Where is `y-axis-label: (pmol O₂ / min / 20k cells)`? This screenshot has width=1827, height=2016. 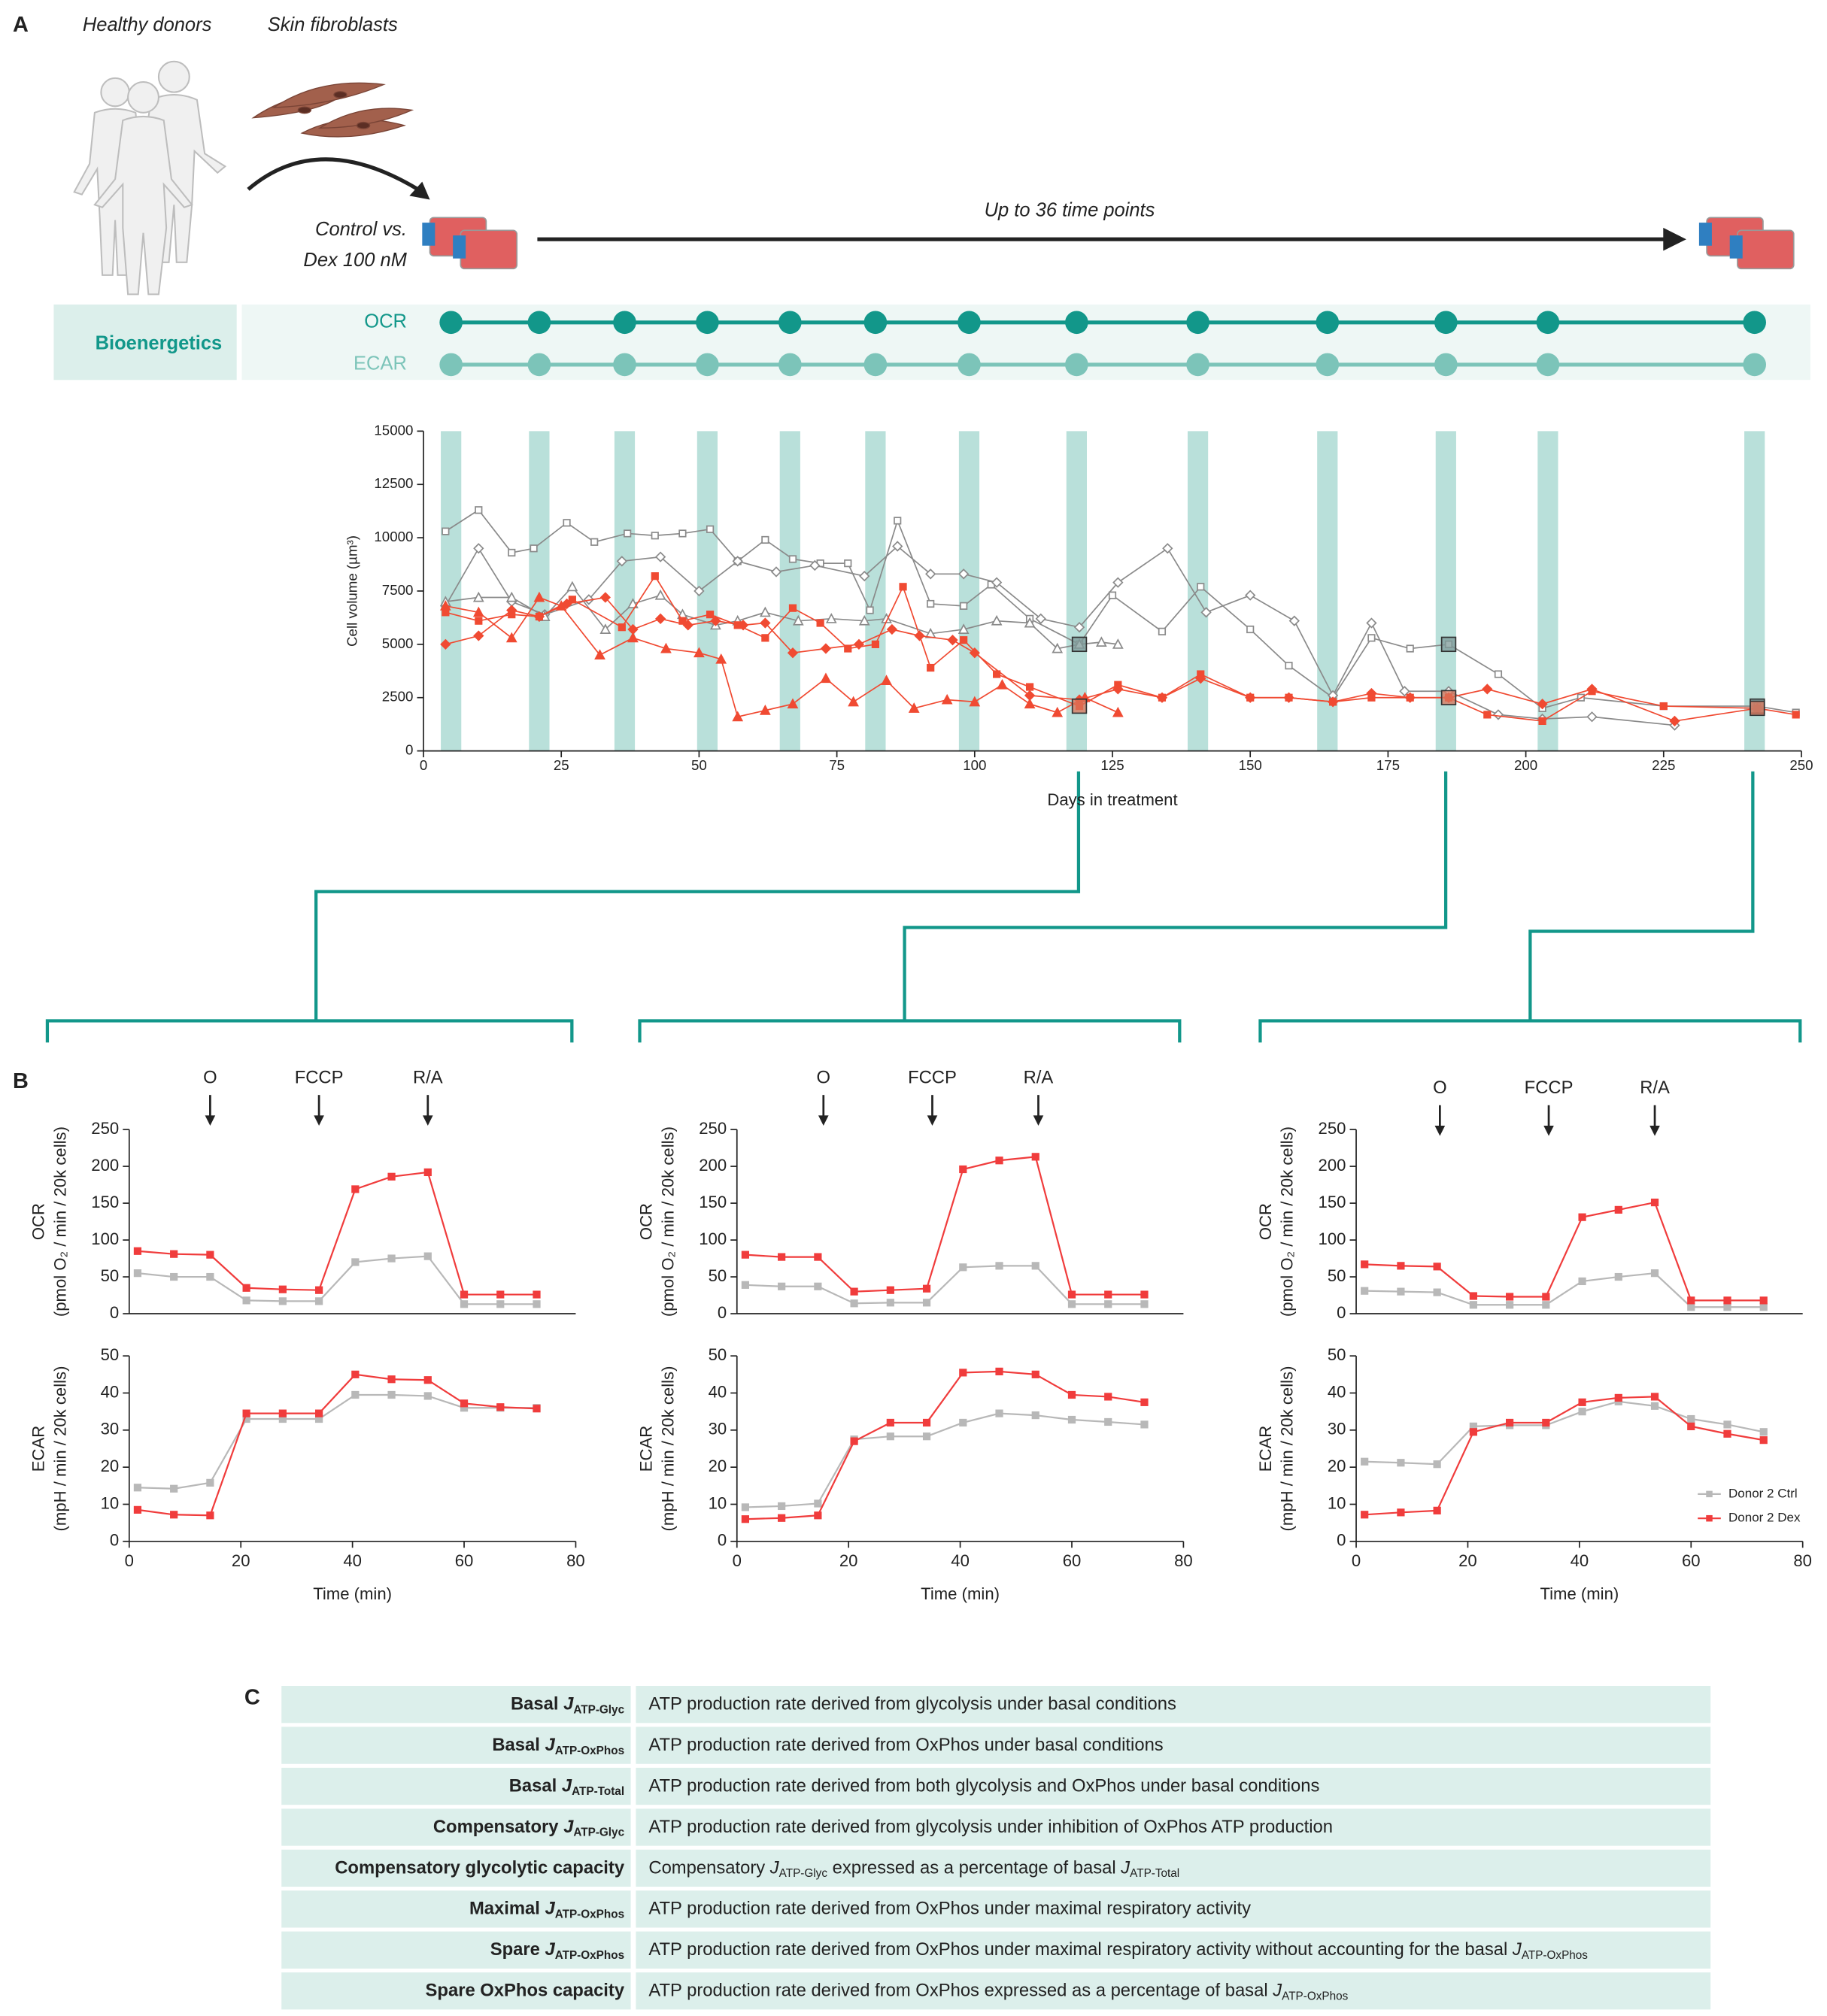
y-axis-label: (pmol O₂ / min / 20k cells) is located at coordinates (59, 1221).